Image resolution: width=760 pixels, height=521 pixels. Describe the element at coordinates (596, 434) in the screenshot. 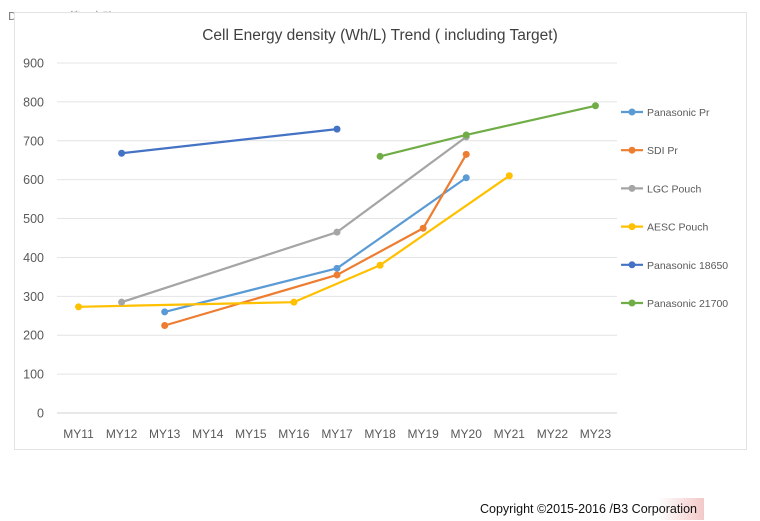

I see `x-tick-label: MY23` at that location.